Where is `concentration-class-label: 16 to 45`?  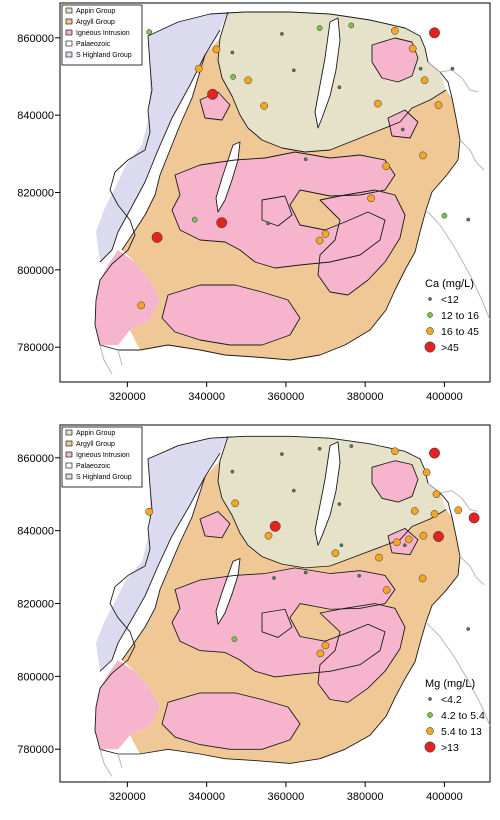
concentration-class-label: 16 to 45 is located at coordinates (460, 332).